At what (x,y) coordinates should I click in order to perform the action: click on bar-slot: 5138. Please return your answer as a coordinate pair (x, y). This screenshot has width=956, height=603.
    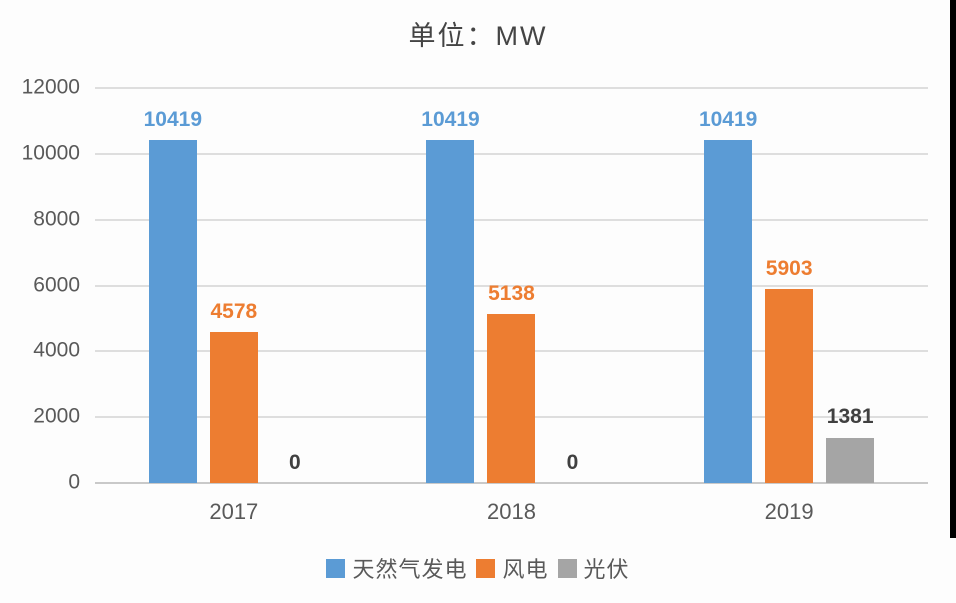
    Looking at the image, I should click on (511, 285).